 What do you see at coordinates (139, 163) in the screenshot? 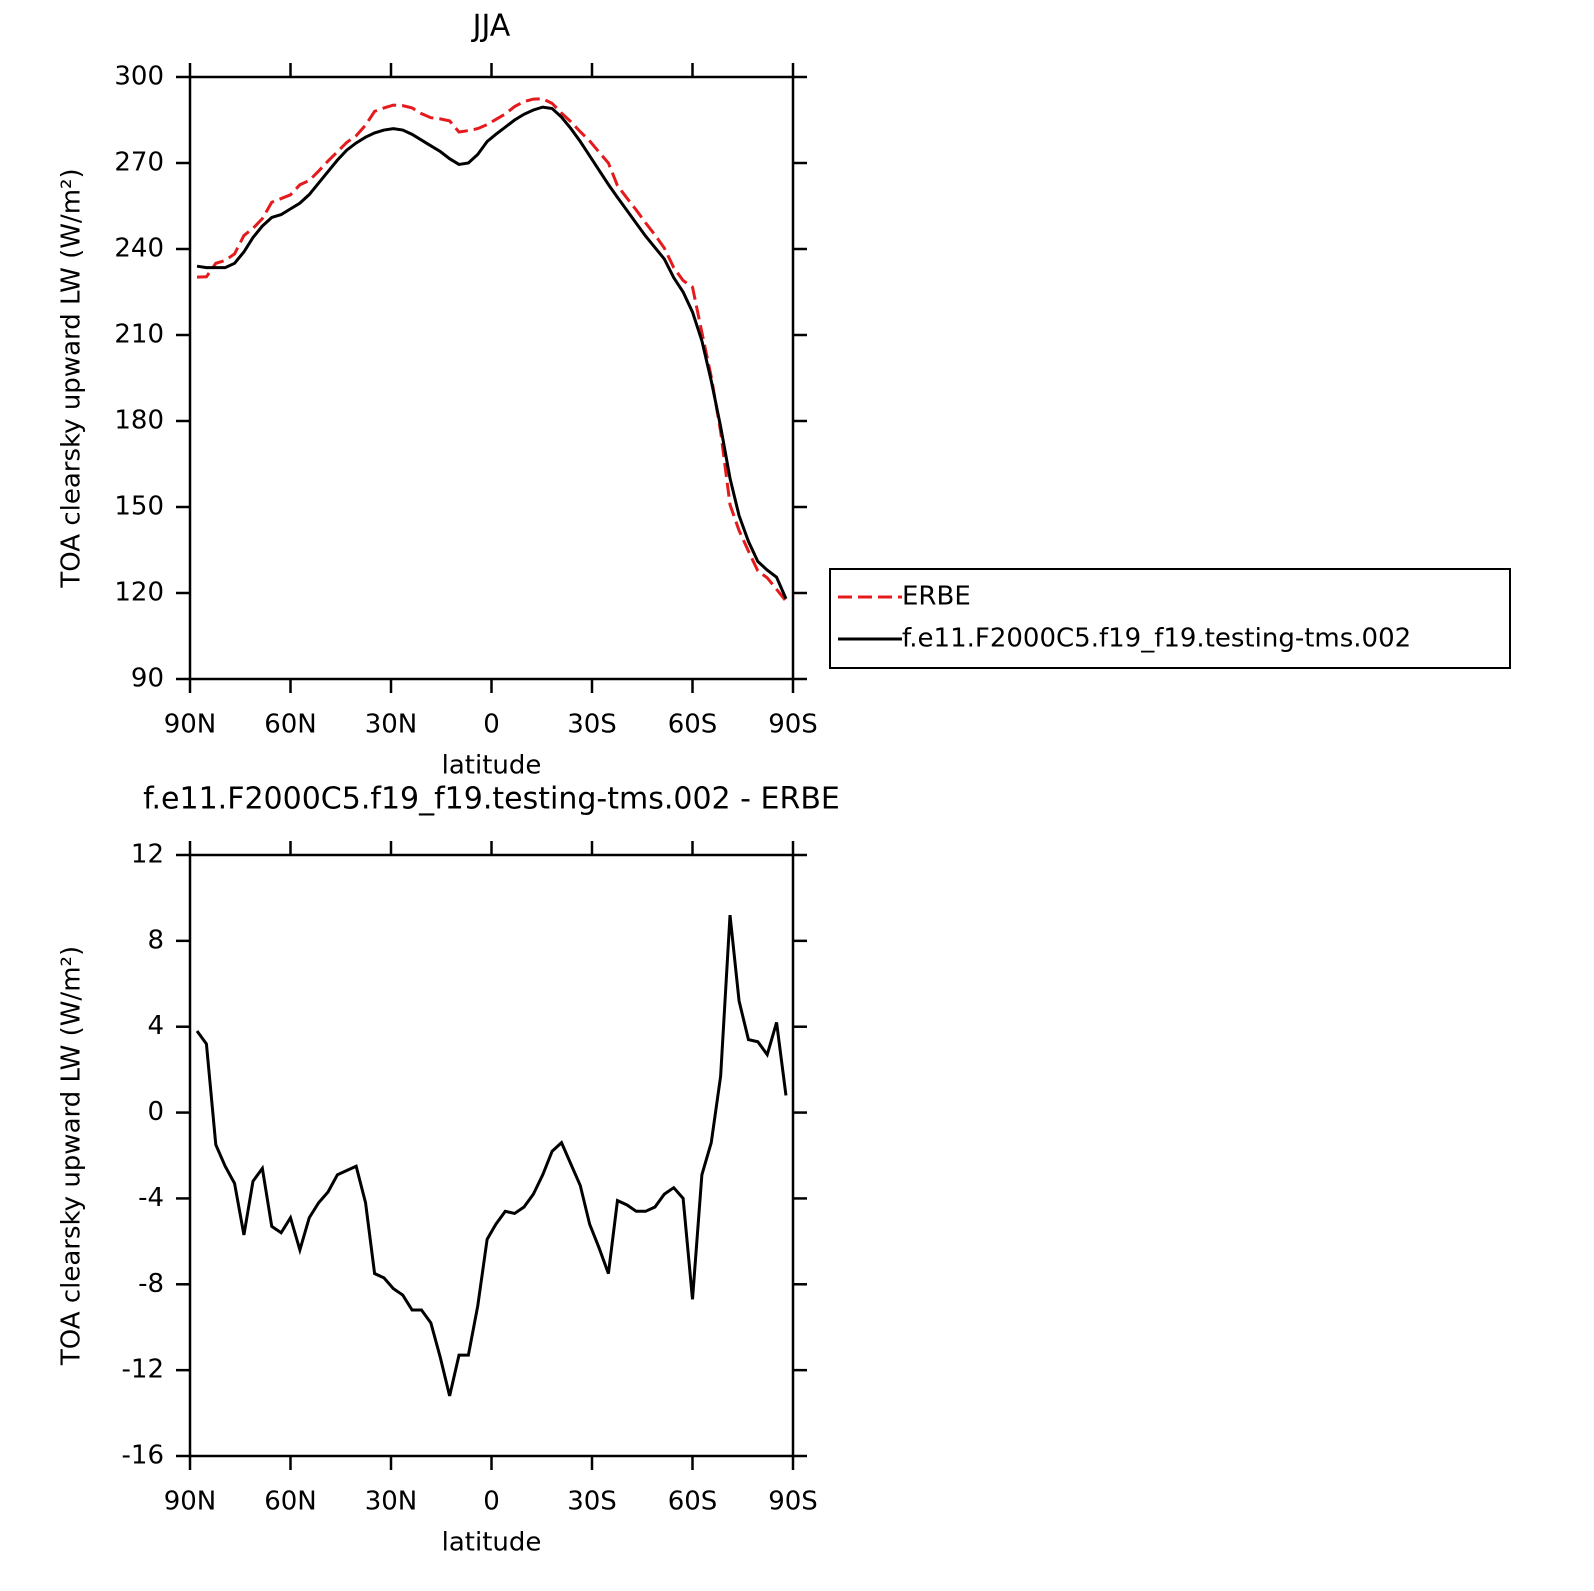
I see `y-tick-label: 270` at bounding box center [139, 163].